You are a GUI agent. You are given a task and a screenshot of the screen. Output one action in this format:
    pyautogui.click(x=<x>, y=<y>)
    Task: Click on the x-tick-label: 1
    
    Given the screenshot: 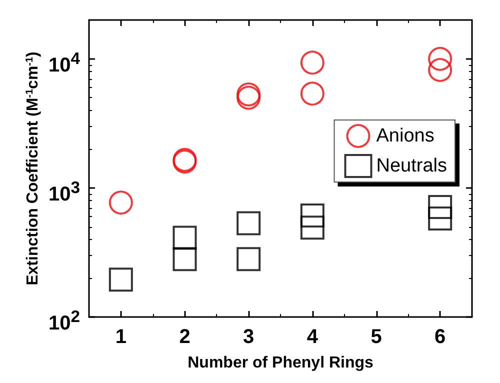 What is the action you would take?
    pyautogui.click(x=120, y=337)
    